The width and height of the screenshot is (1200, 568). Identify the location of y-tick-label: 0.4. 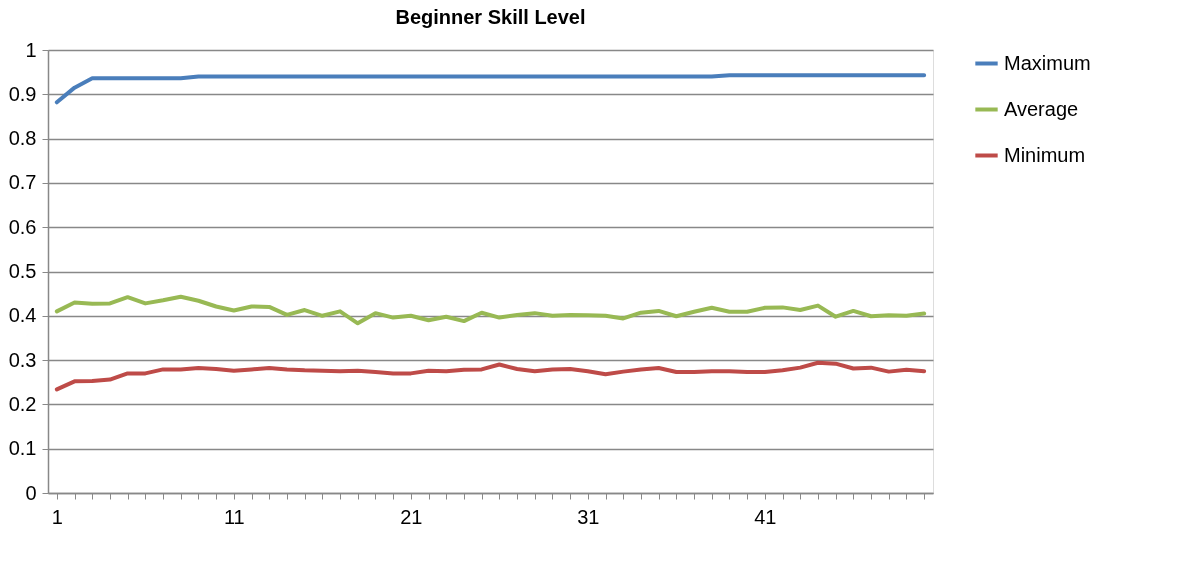
(22, 315).